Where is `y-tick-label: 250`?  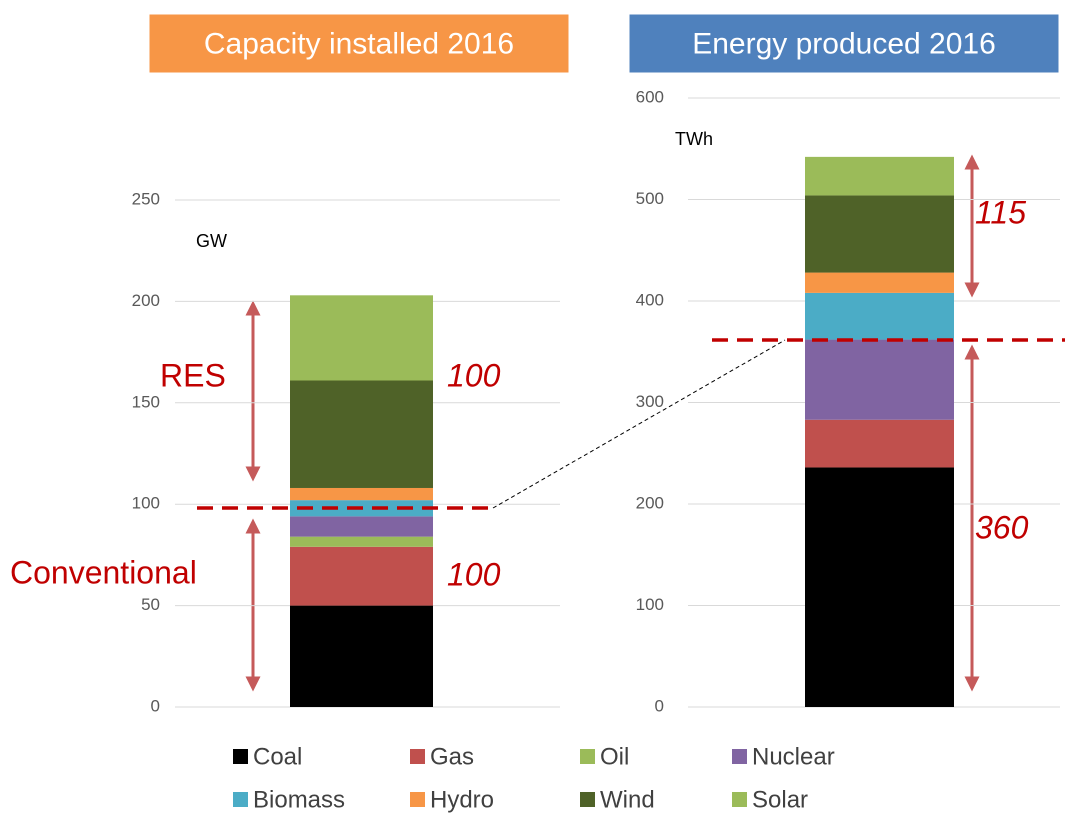
y-tick-label: 250 is located at coordinates (146, 198).